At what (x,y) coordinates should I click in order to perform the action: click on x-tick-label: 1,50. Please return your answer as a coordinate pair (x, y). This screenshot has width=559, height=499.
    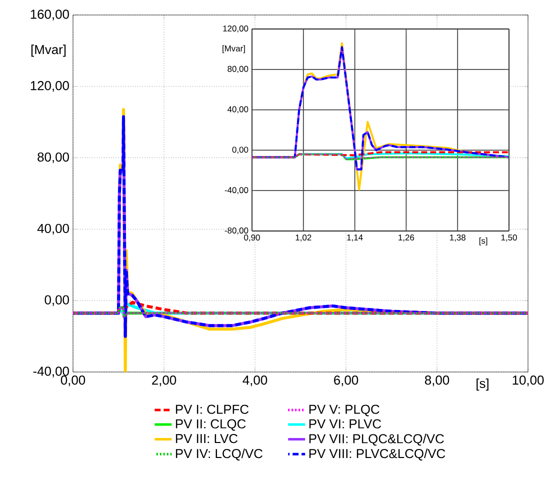
    Looking at the image, I should click on (509, 238).